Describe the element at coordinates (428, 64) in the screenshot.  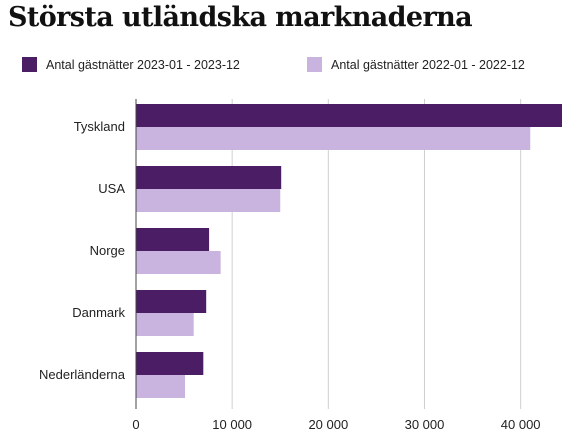
I see `legend-label-2022: Antal gästnätter 2022-01 - 2022-12` at that location.